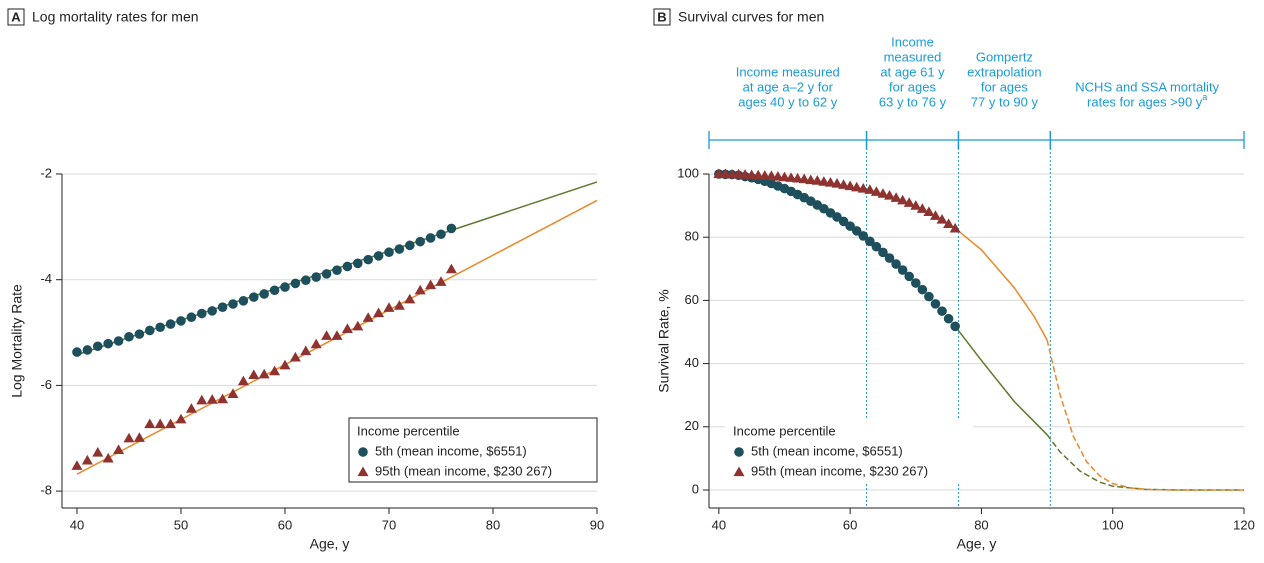 This screenshot has height=563, width=1264. Describe the element at coordinates (389, 524) in the screenshot. I see `x-tick-label: 70` at that location.